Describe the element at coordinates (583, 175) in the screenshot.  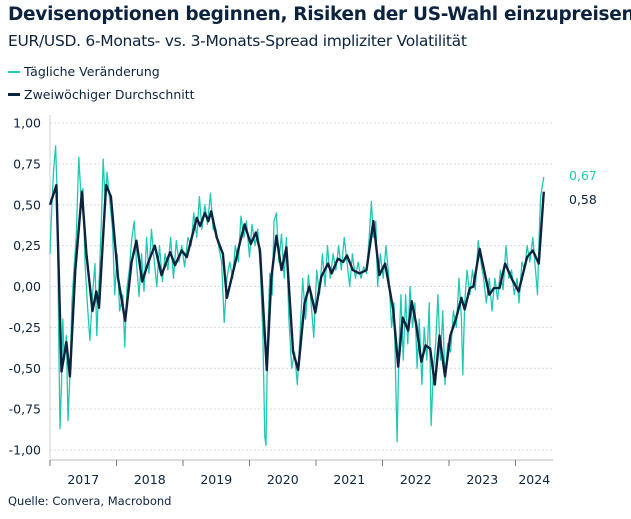
I see `end-label-daily: 0,67` at that location.